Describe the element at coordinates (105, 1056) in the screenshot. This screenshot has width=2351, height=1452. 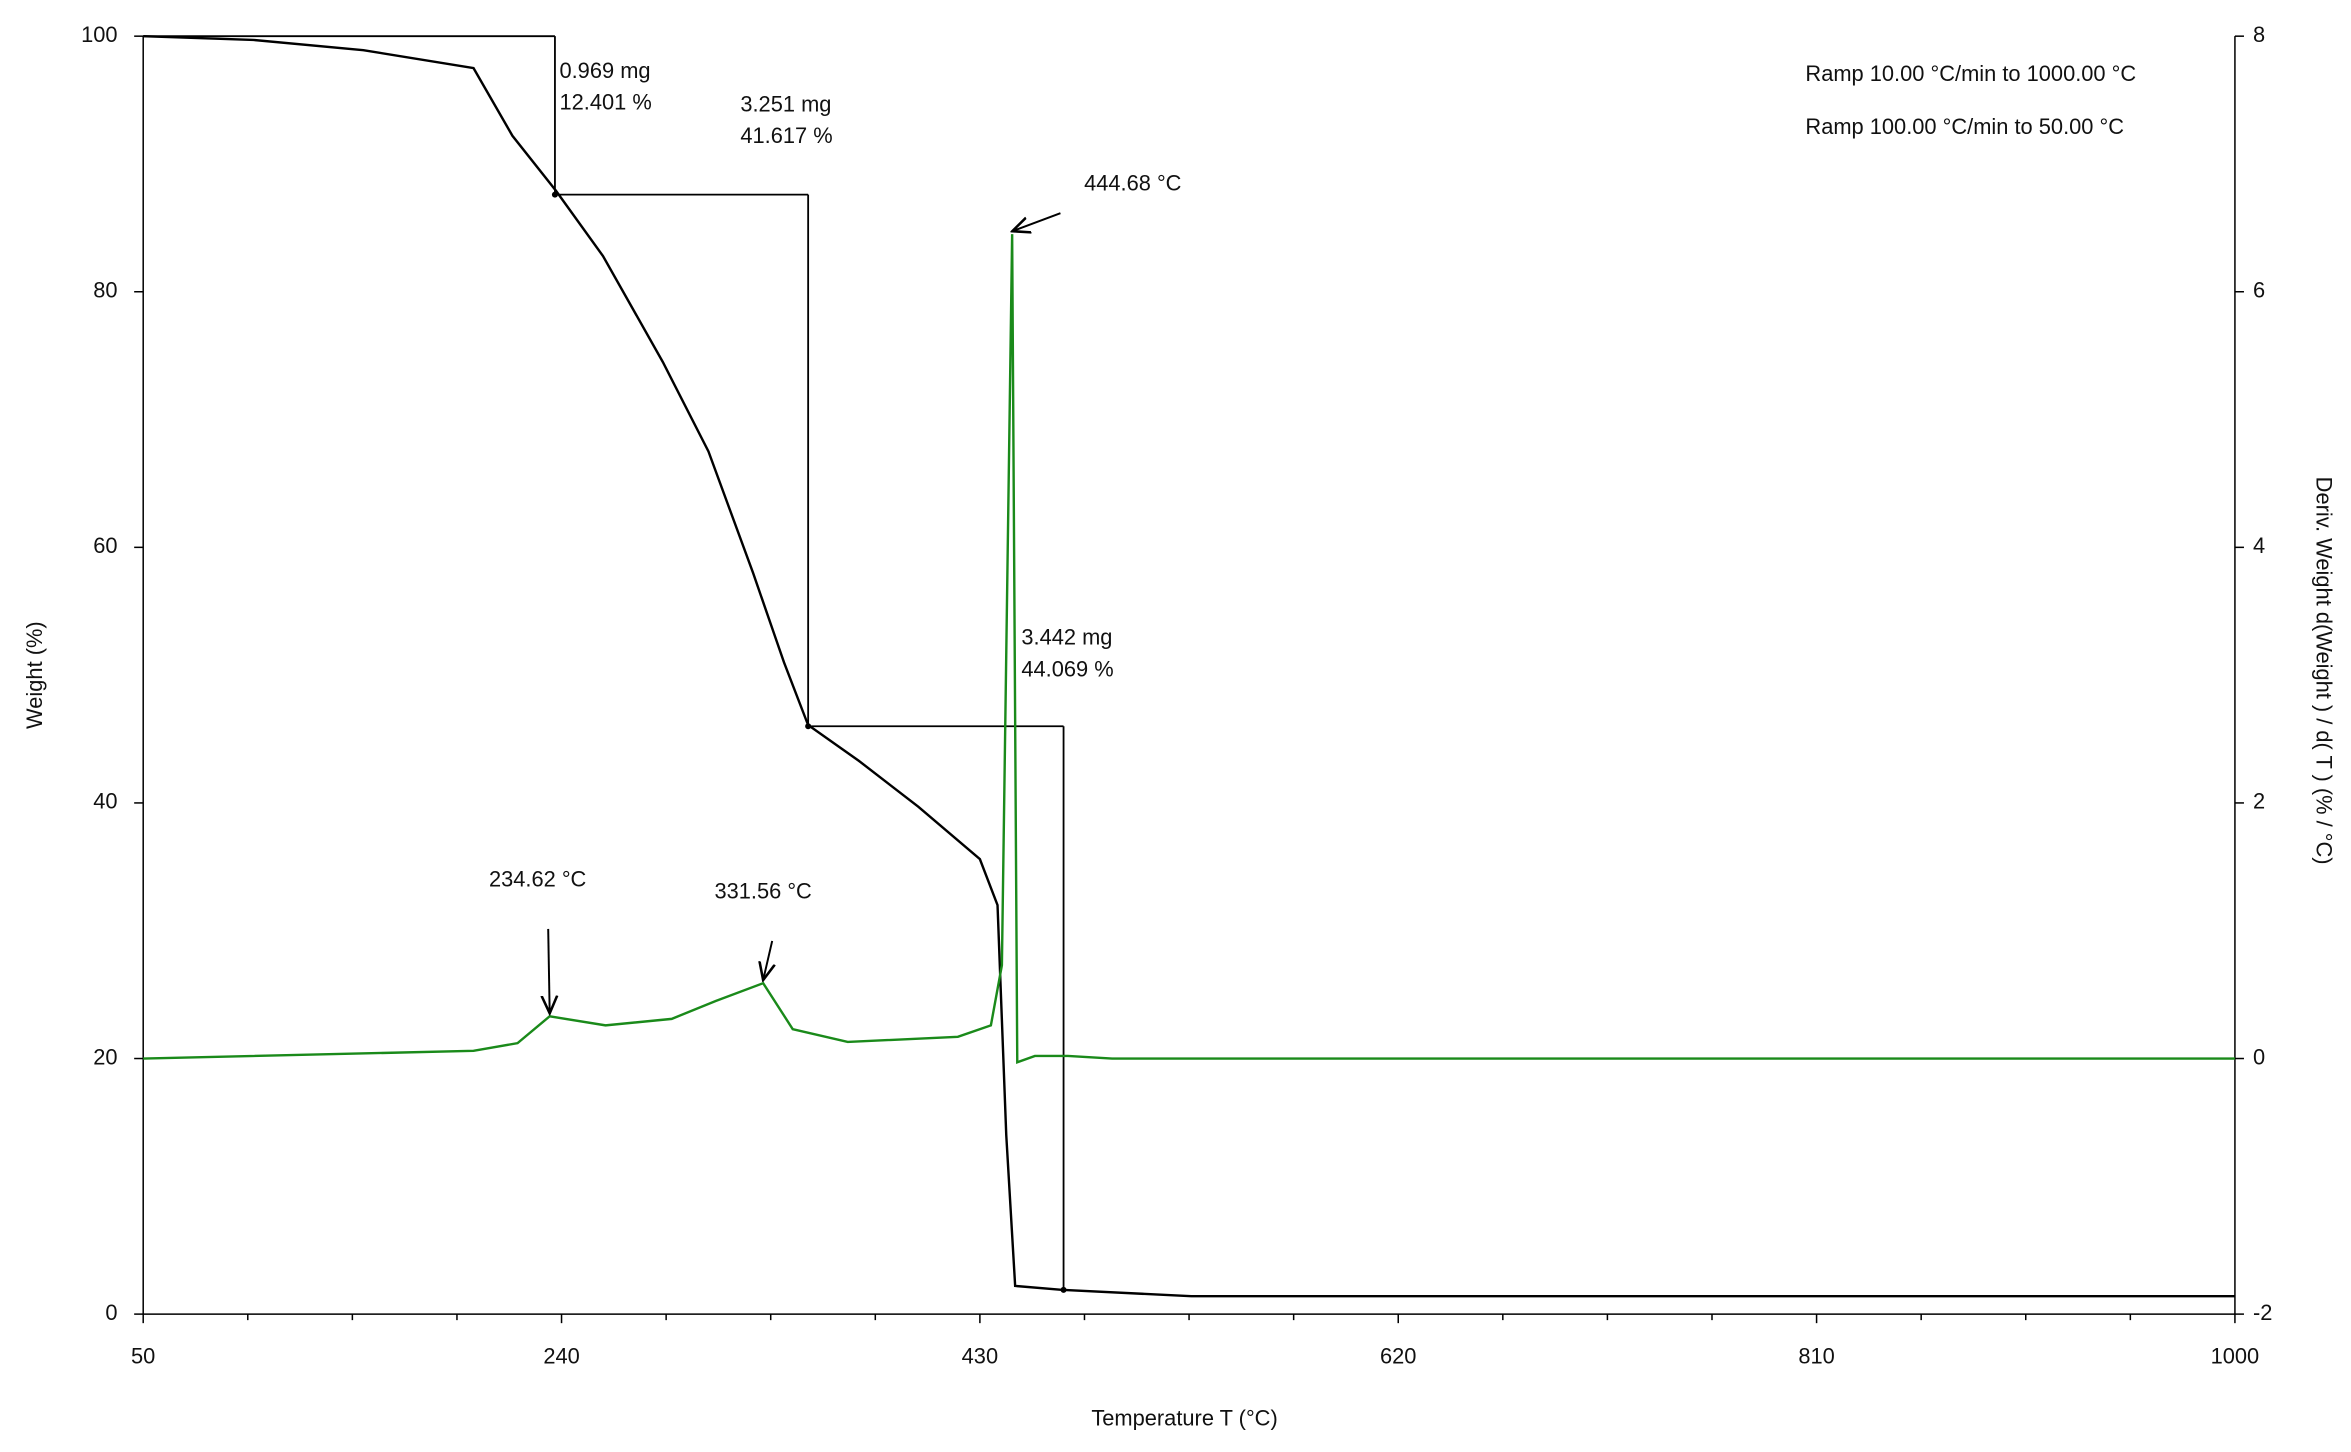
I see `y-tick-label: 20` at that location.